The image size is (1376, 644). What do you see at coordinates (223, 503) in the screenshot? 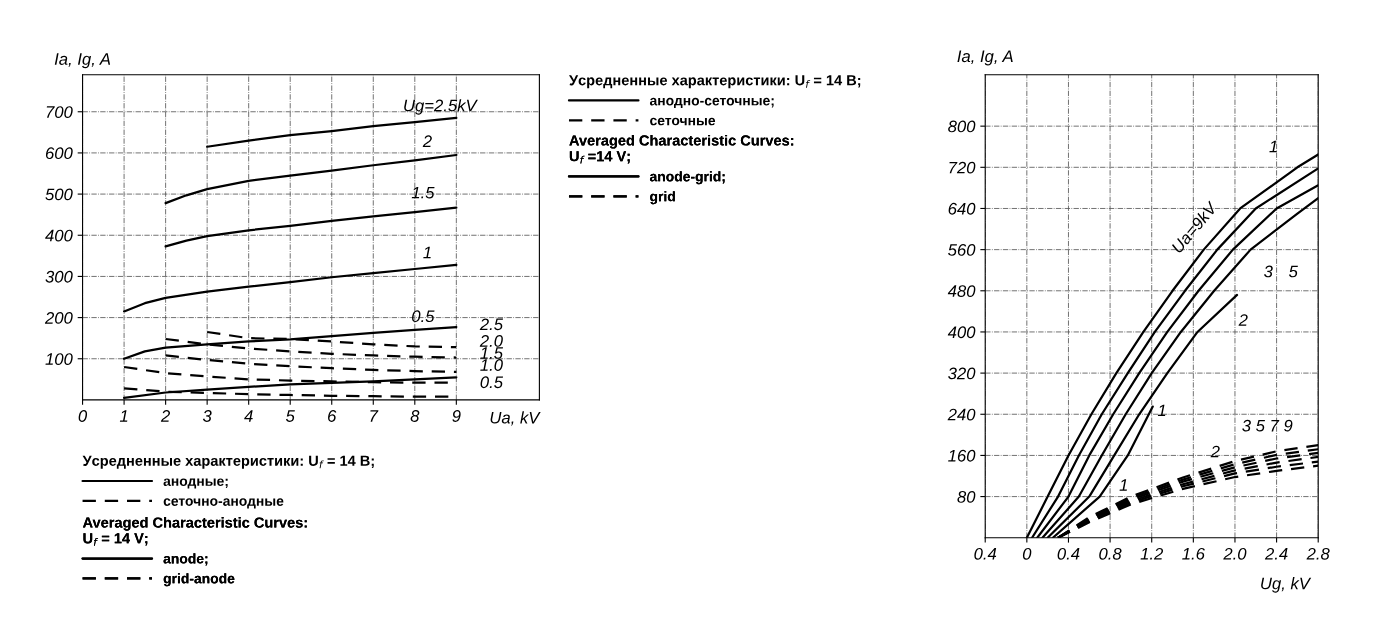
I see `legend-label: сеточно-анодные` at bounding box center [223, 503].